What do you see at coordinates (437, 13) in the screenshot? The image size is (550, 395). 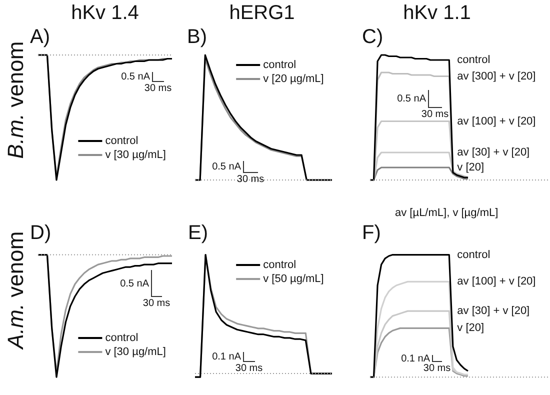 I see `chart-subtitle: hKv 1.1` at bounding box center [437, 13].